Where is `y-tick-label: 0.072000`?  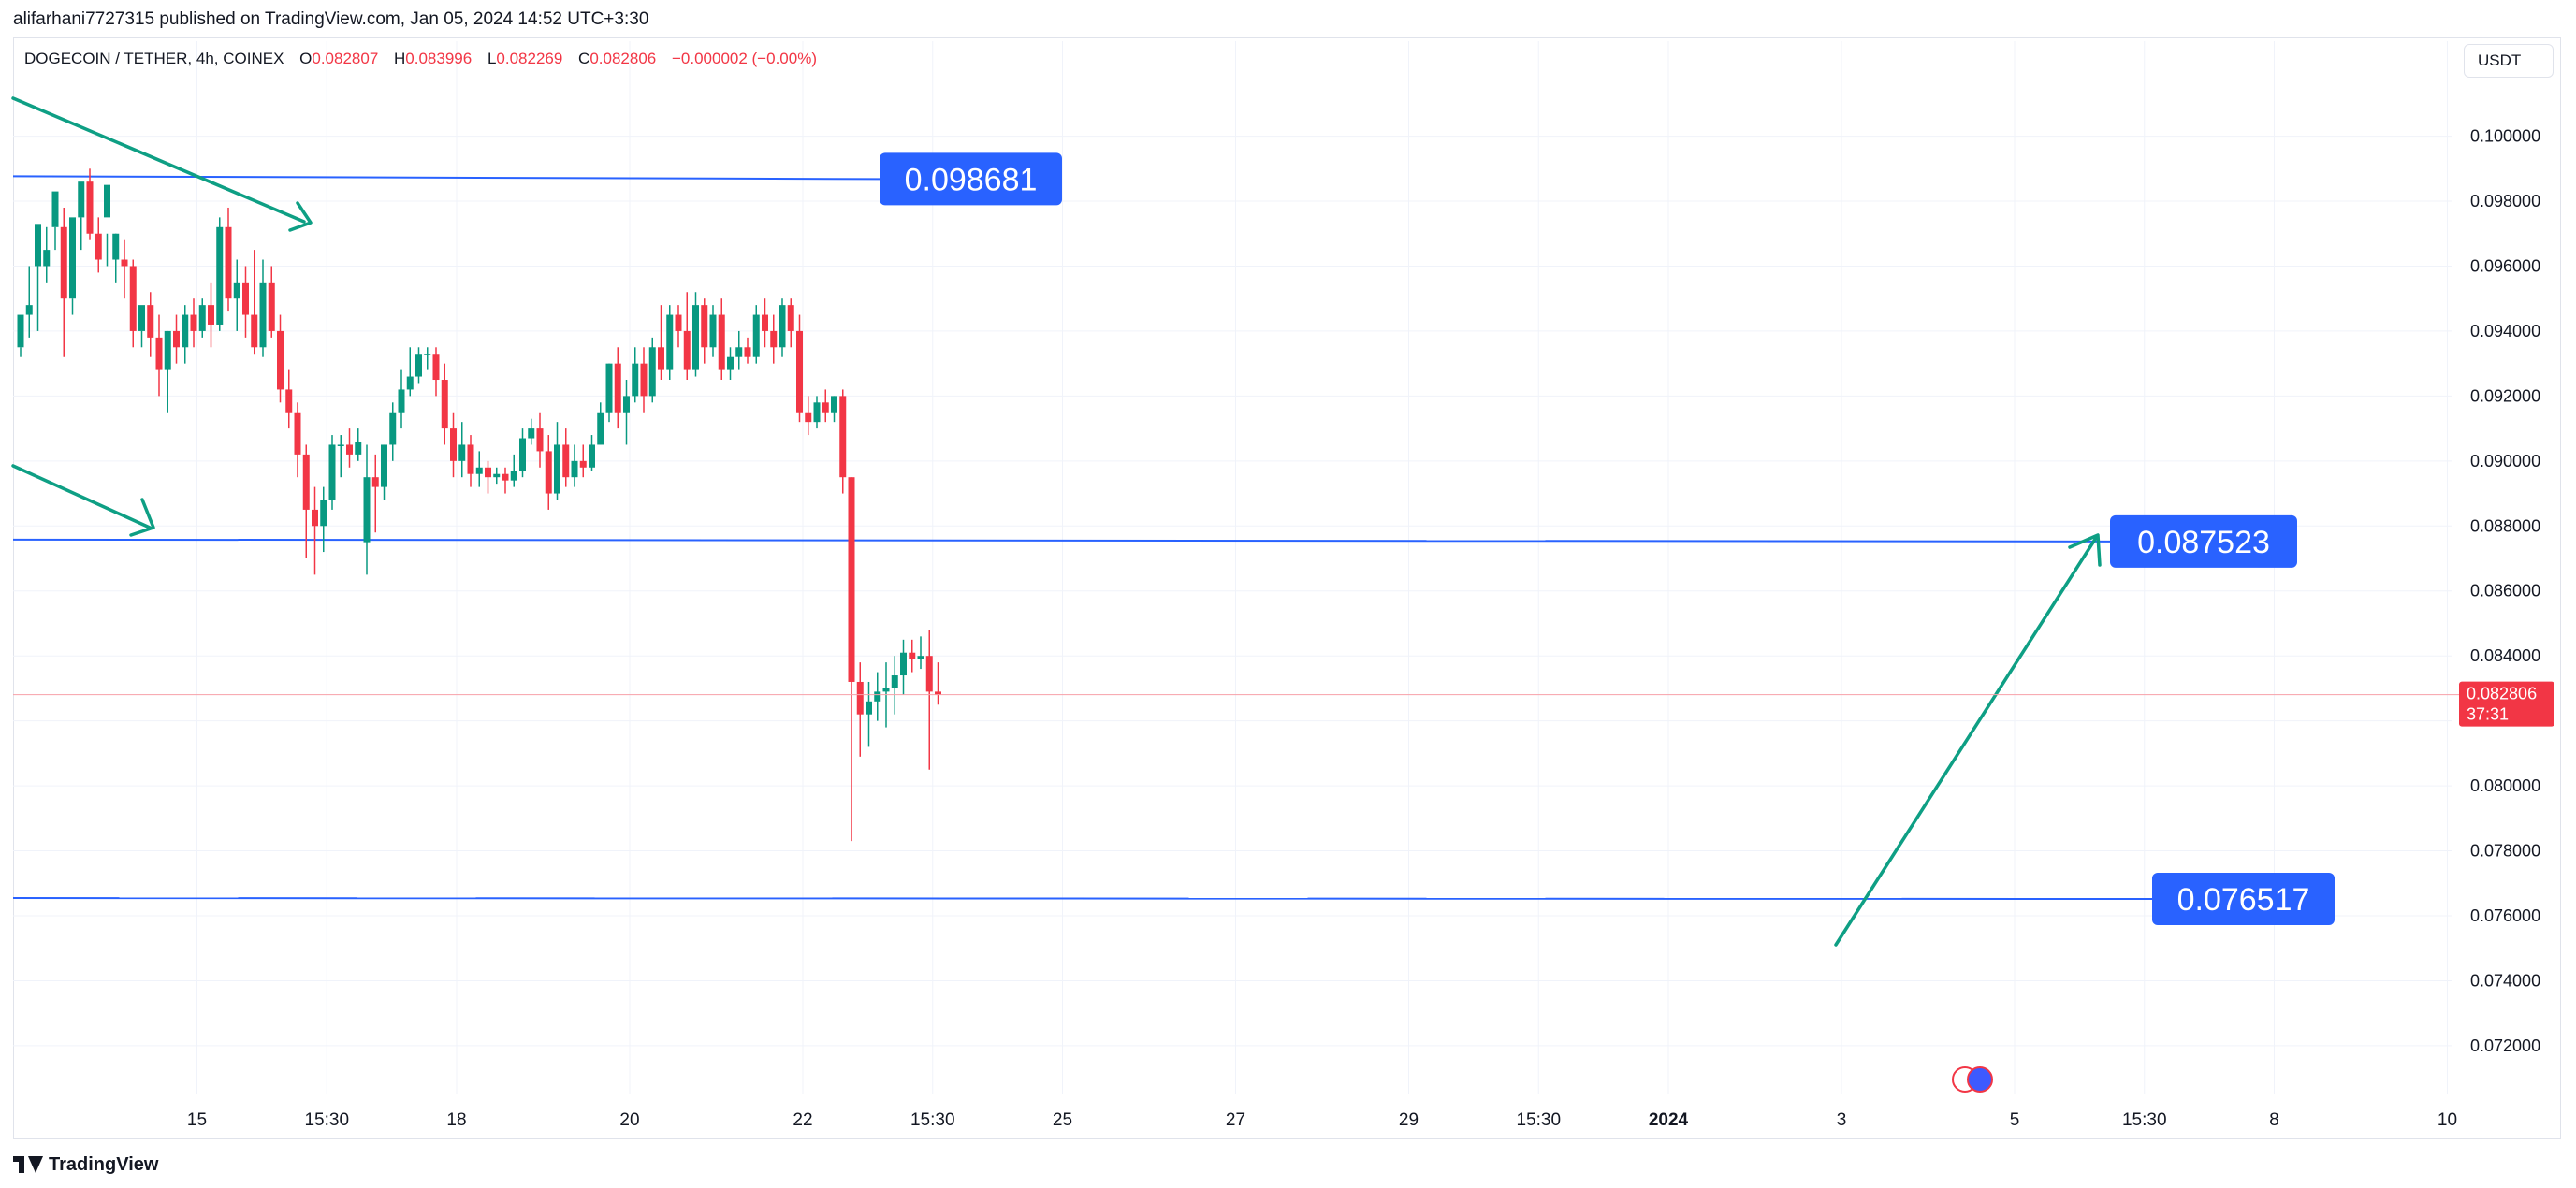 y-tick-label: 0.072000 is located at coordinates (2505, 1045).